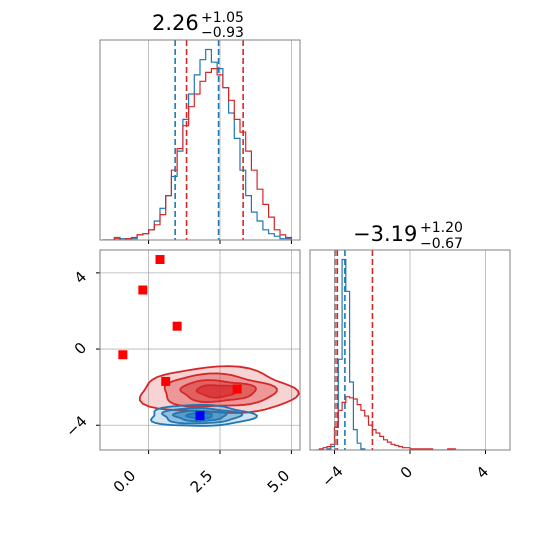 The width and height of the screenshot is (550, 550). Describe the element at coordinates (222, 33) in the screenshot. I see `title-lower-error: −0.93` at that location.